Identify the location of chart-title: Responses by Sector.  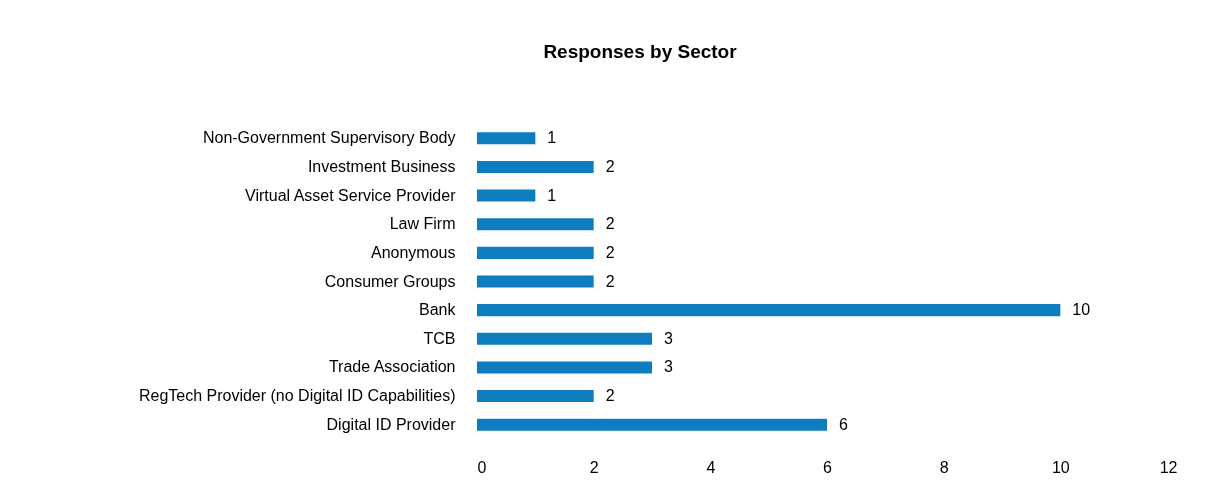
(640, 51).